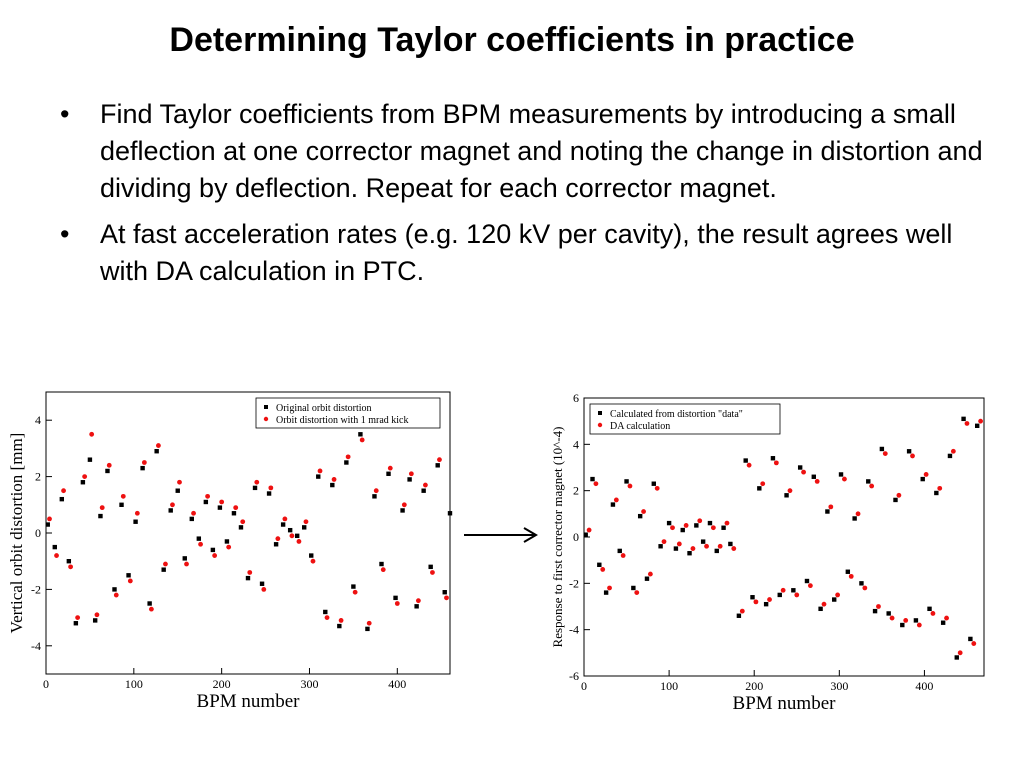 The width and height of the screenshot is (1024, 768). Describe the element at coordinates (574, 630) in the screenshot. I see `y-tick-label: -4` at that location.